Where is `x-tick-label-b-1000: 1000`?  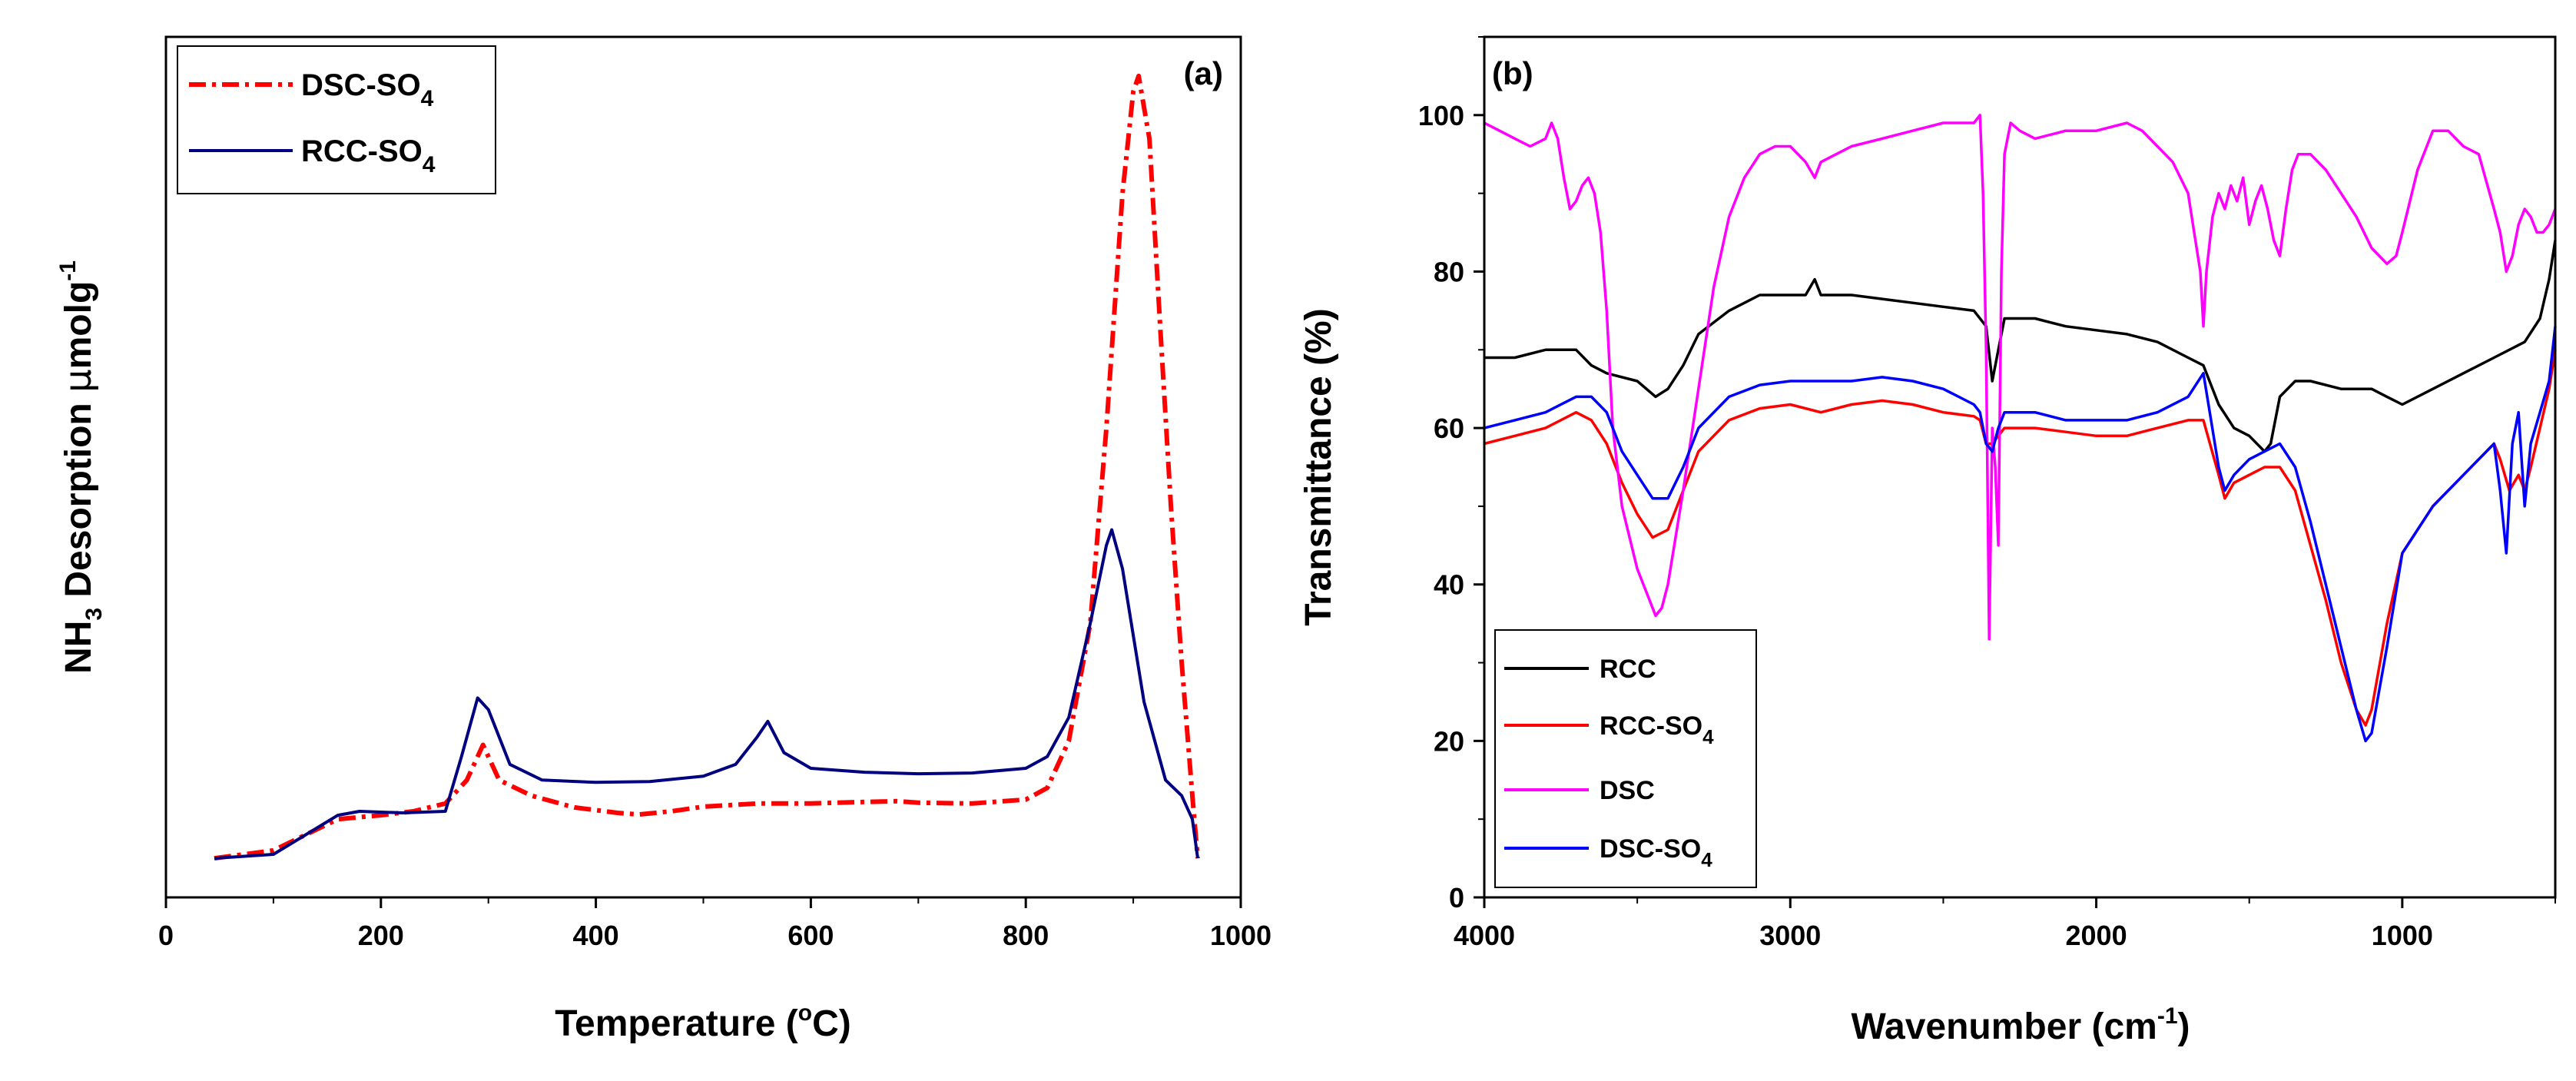
x-tick-label-b-1000: 1000 is located at coordinates (2402, 936).